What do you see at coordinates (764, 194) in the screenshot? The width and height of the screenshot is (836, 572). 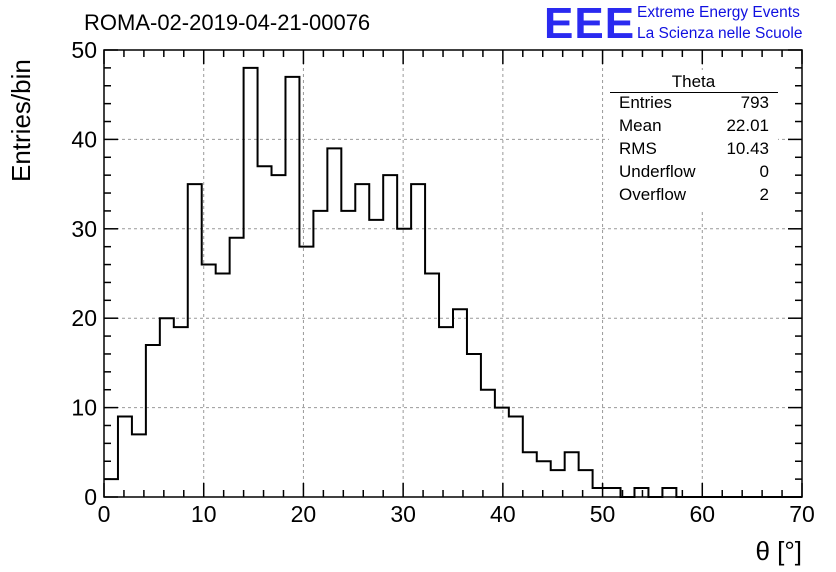 I see `stats-value: 2` at bounding box center [764, 194].